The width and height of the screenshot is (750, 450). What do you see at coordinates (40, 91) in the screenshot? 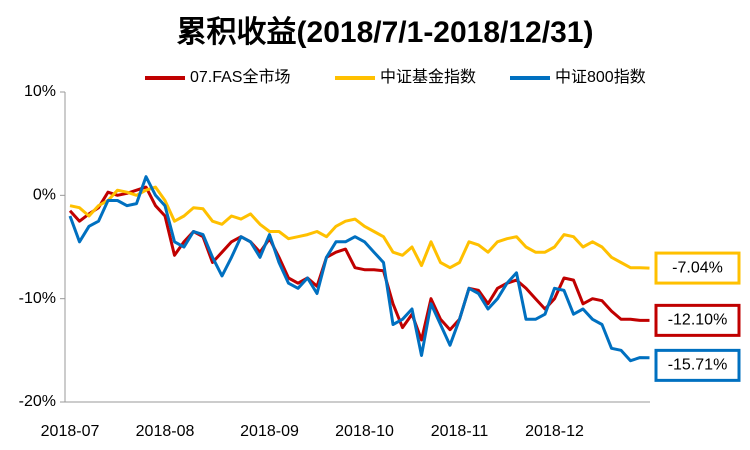
I see `y-tick-label: 10%` at bounding box center [40, 91].